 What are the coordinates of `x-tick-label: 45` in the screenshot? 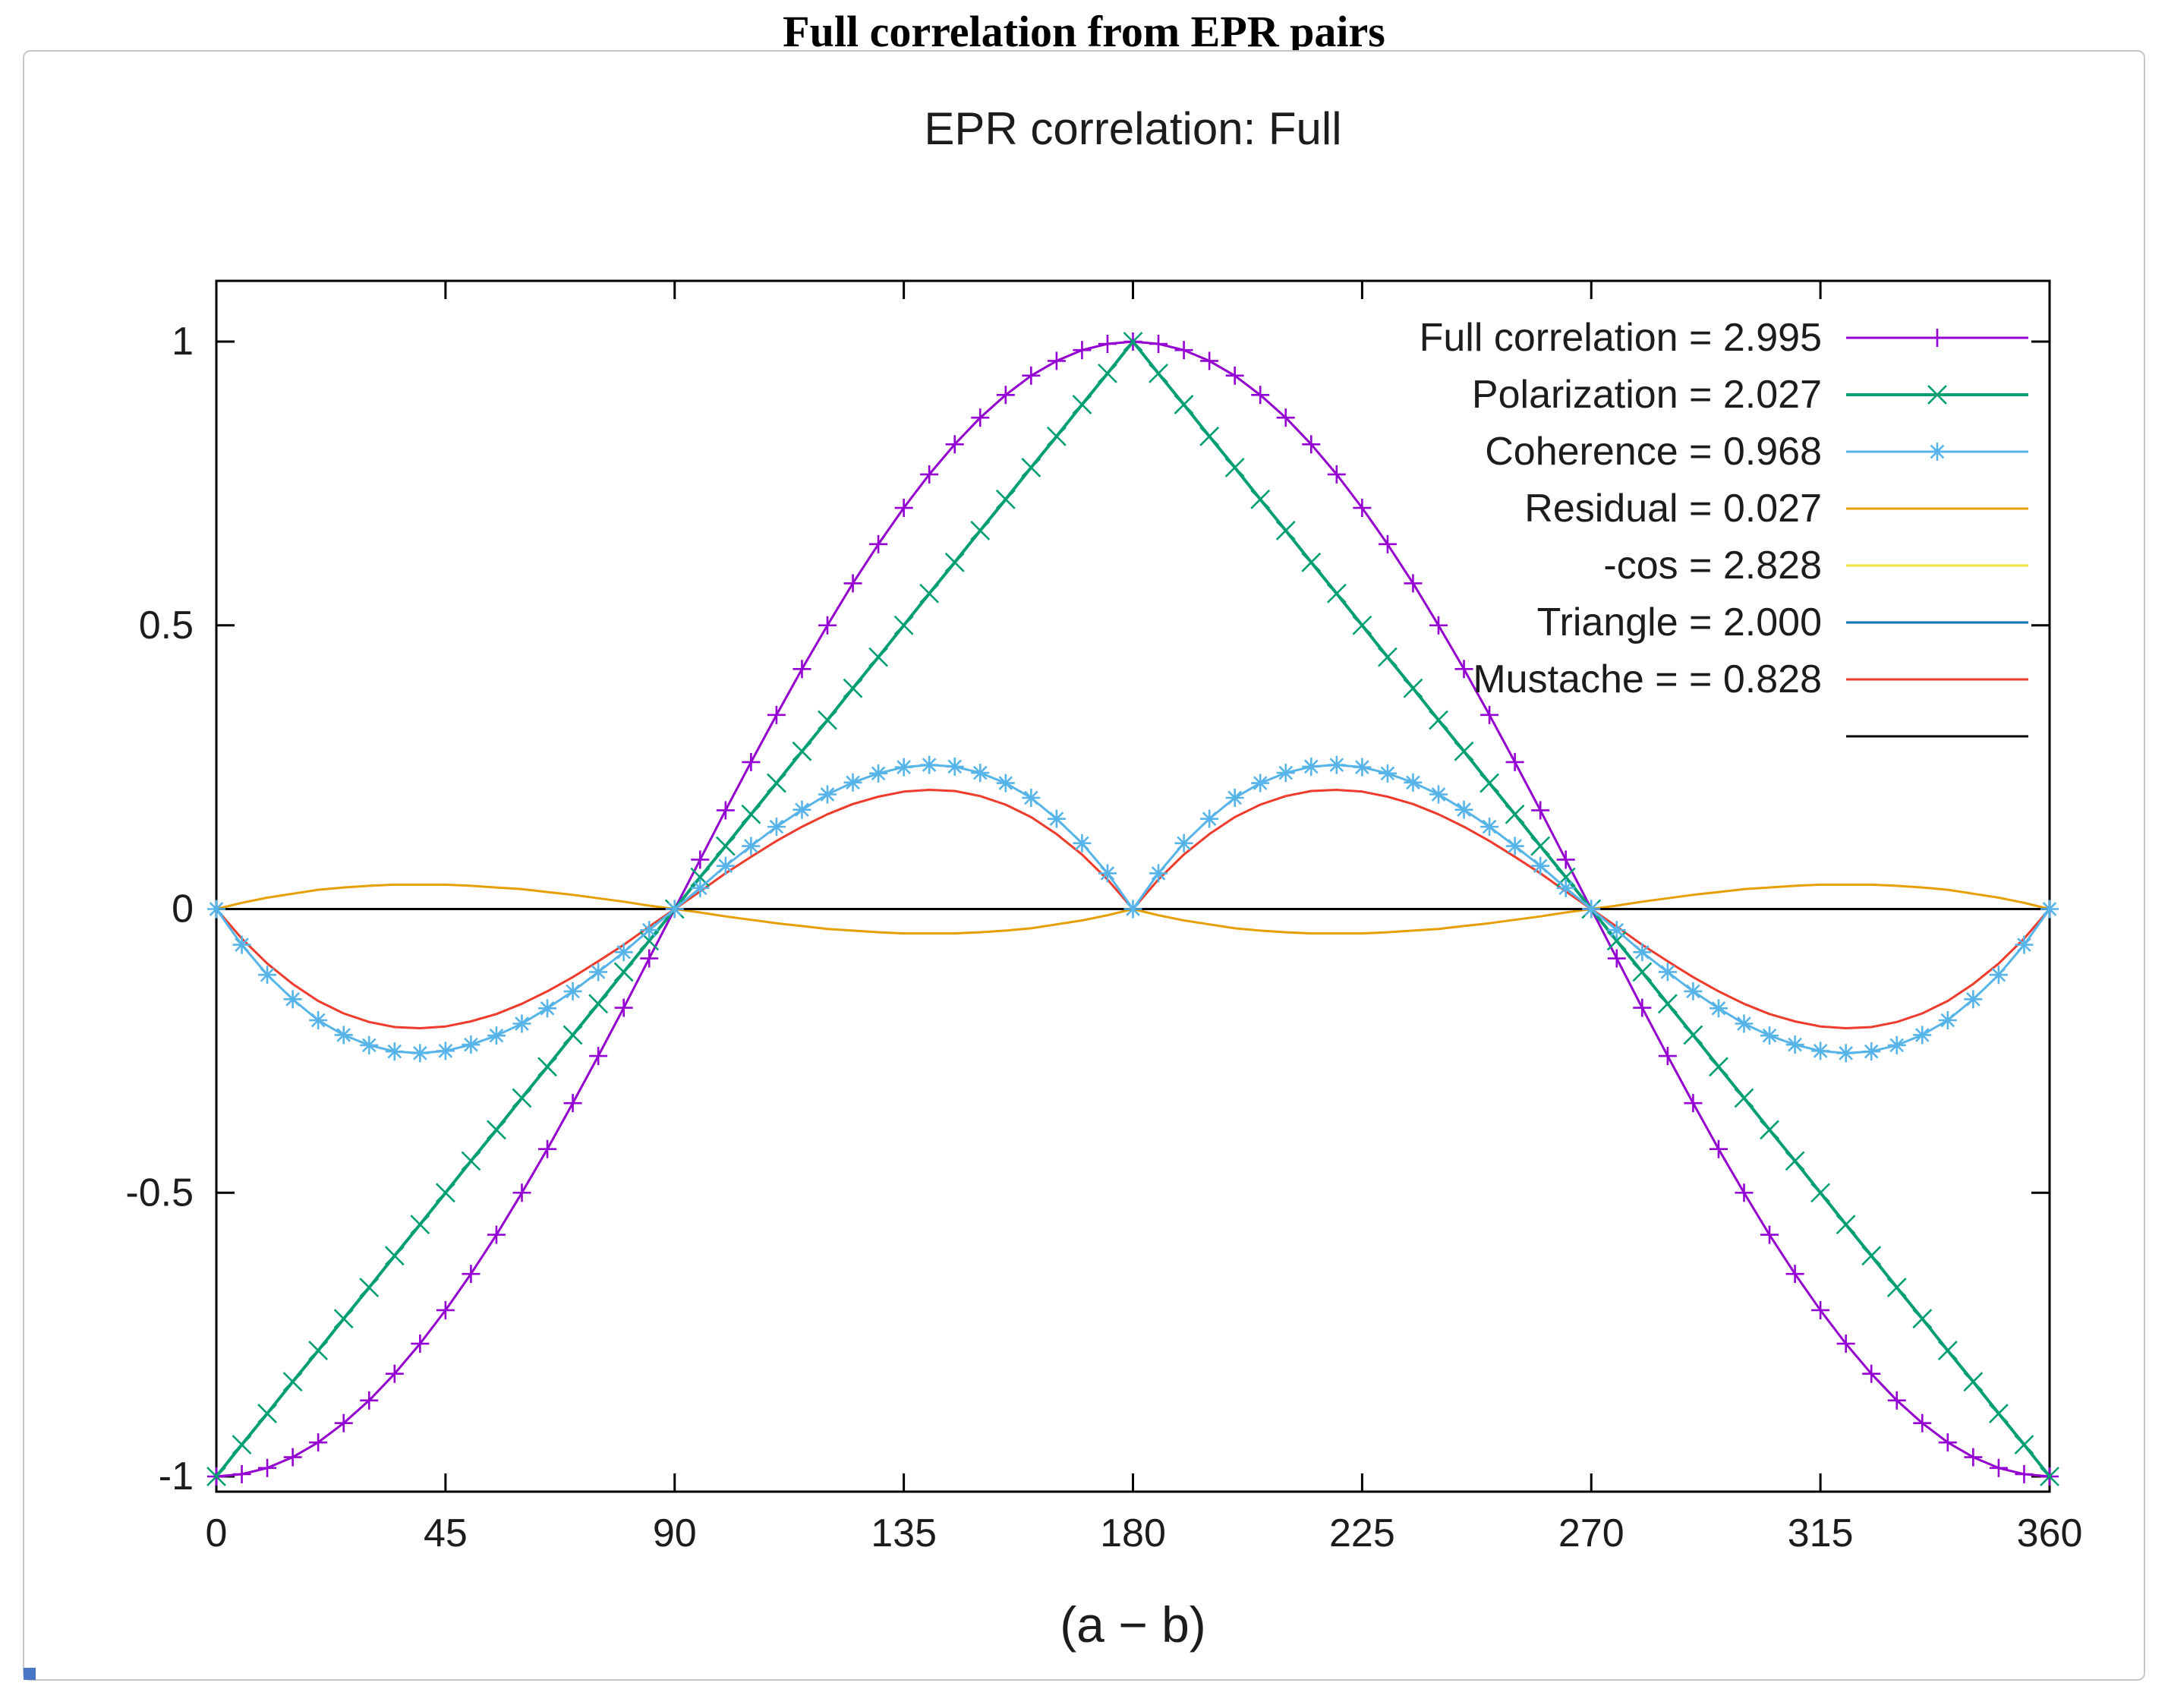 It's located at (446, 1533).